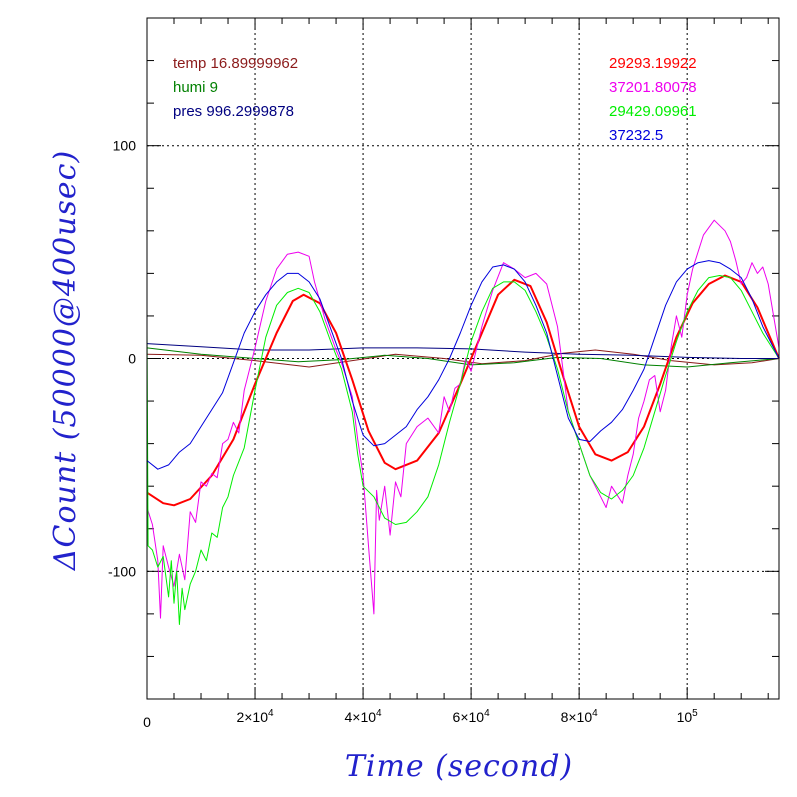 The height and width of the screenshot is (797, 797). I want to click on legend-entry: 37232.5, so click(636, 135).